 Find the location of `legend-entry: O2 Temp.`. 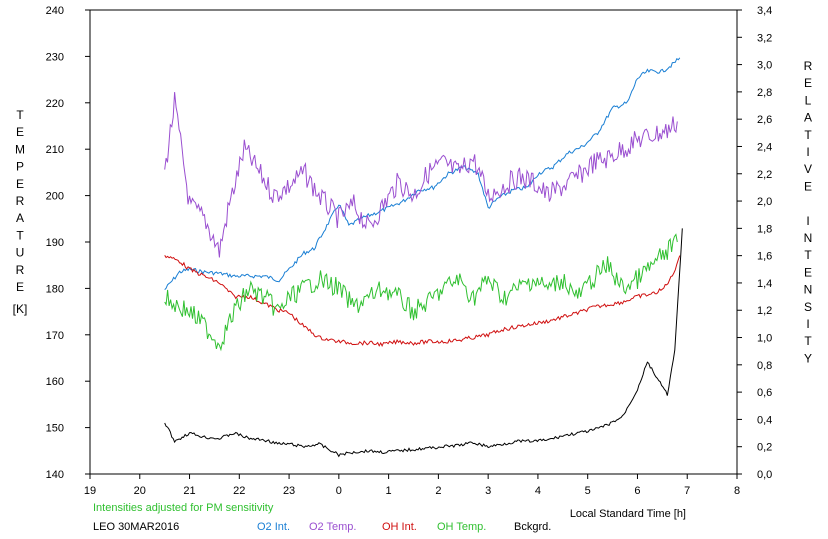

legend-entry: O2 Temp. is located at coordinates (333, 527).